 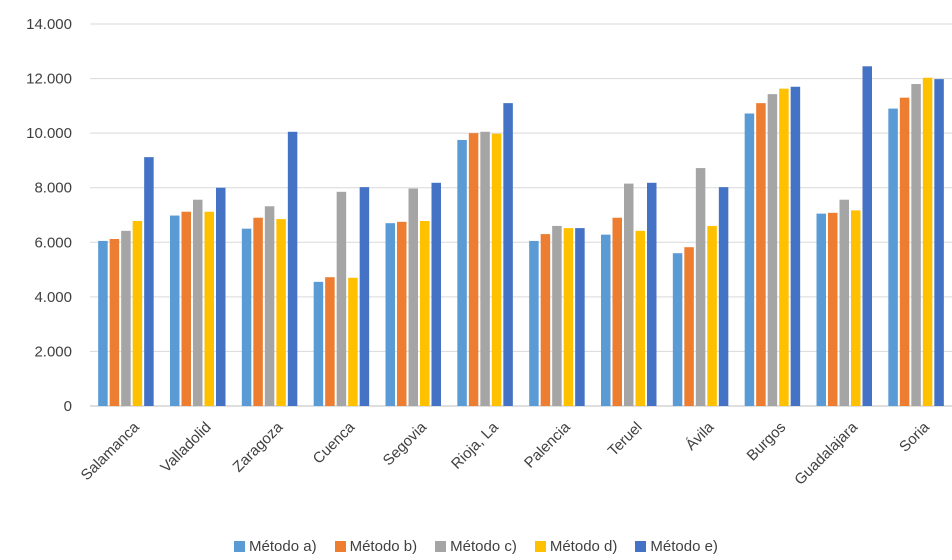 I want to click on x-tick-label: Ávila, so click(x=699, y=435).